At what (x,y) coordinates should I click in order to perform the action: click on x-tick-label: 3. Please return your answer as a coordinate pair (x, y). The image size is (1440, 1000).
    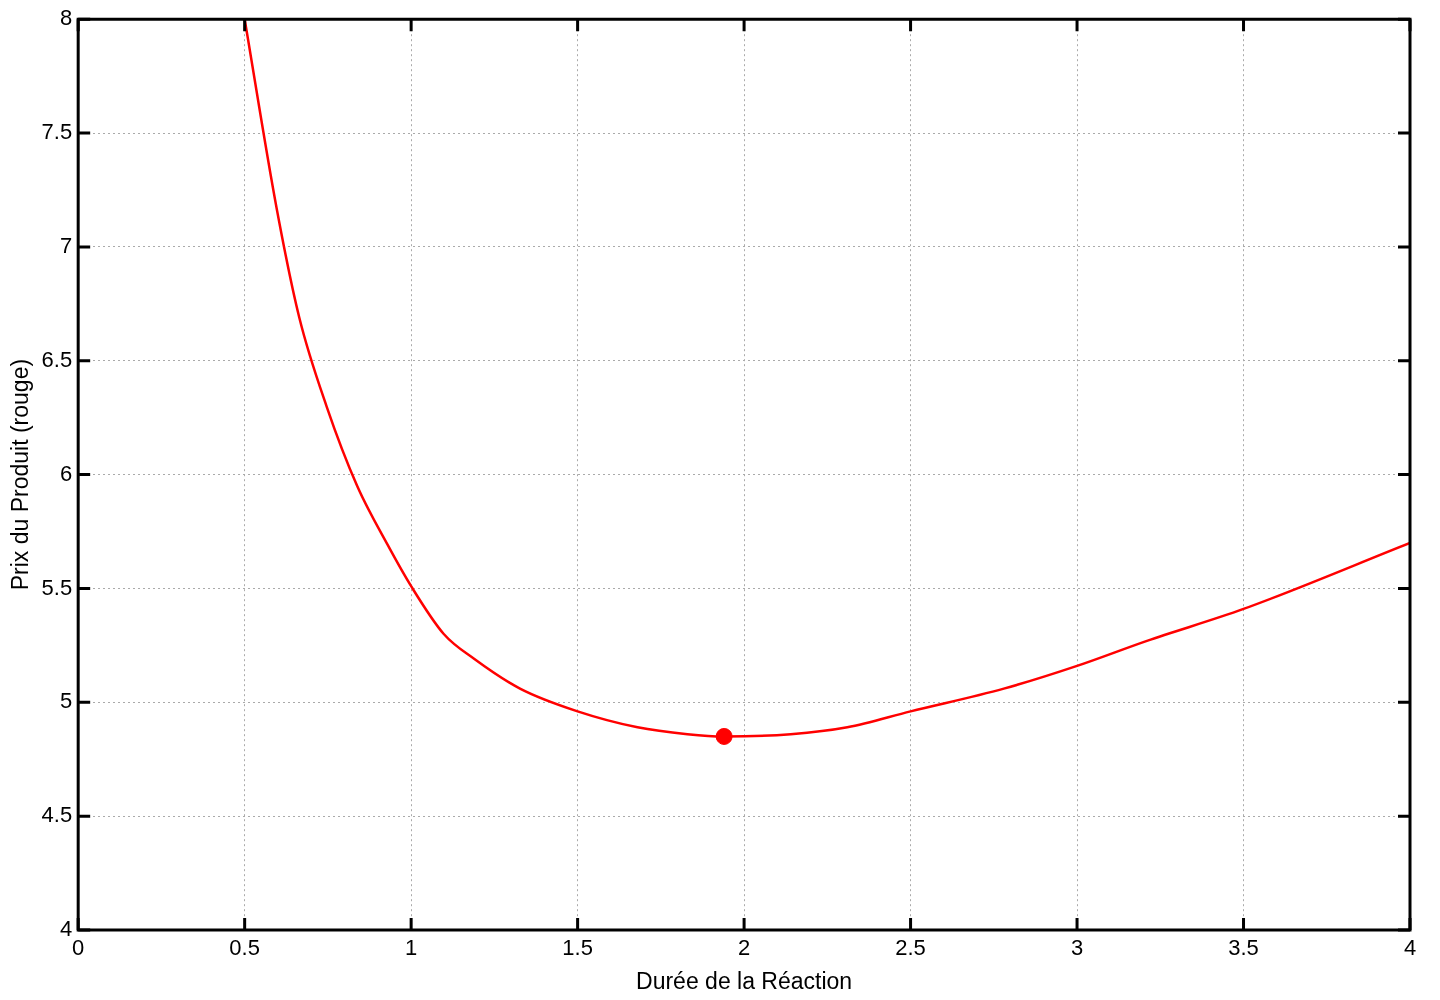
    Looking at the image, I should click on (1077, 948).